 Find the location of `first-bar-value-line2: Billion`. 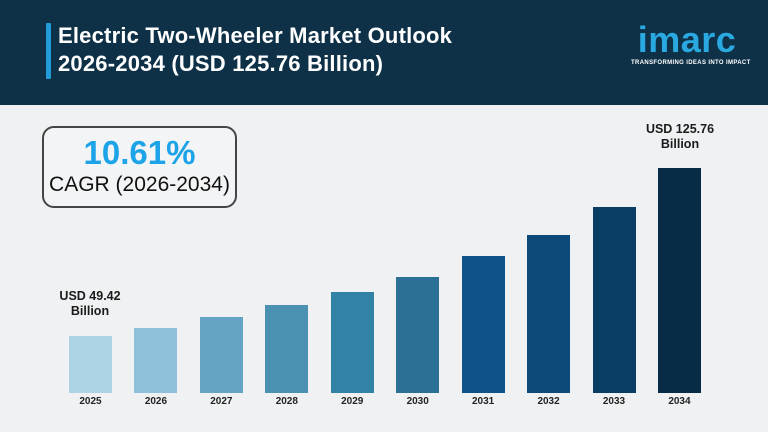

first-bar-value-line2: Billion is located at coordinates (90, 311).